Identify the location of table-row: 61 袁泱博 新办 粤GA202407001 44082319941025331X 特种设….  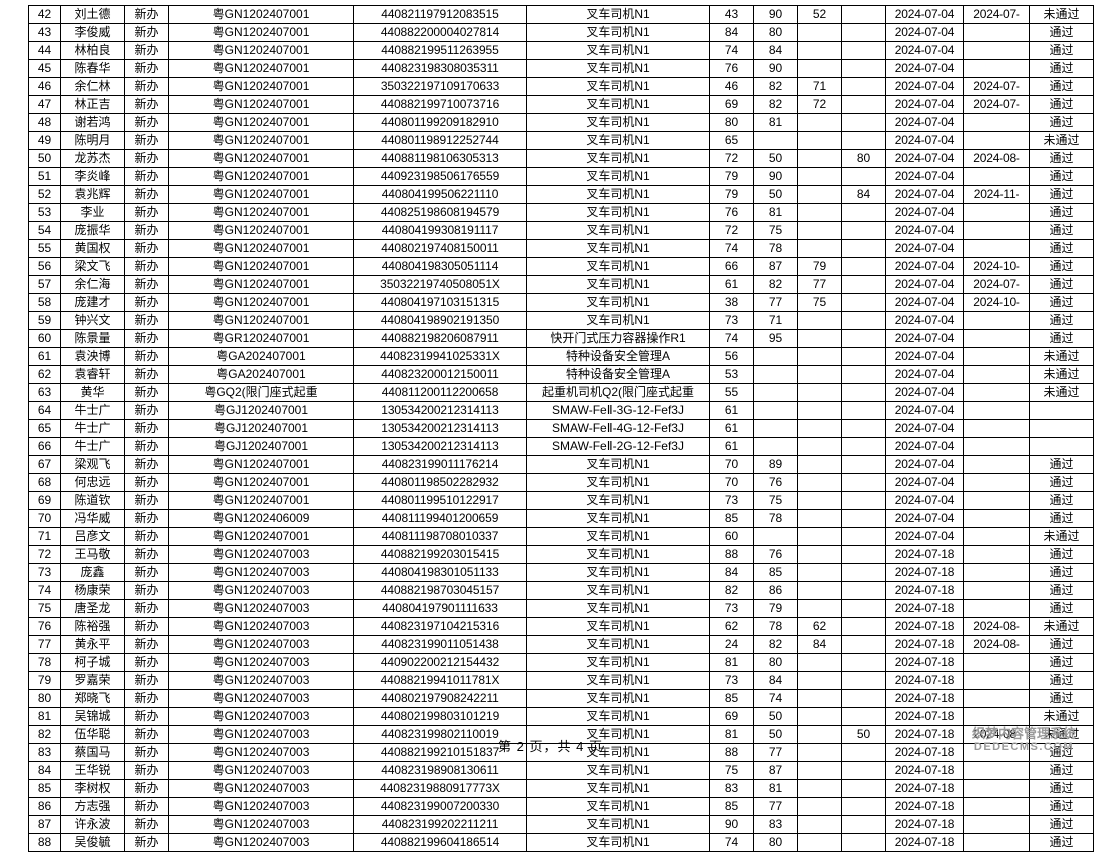
(561, 356).